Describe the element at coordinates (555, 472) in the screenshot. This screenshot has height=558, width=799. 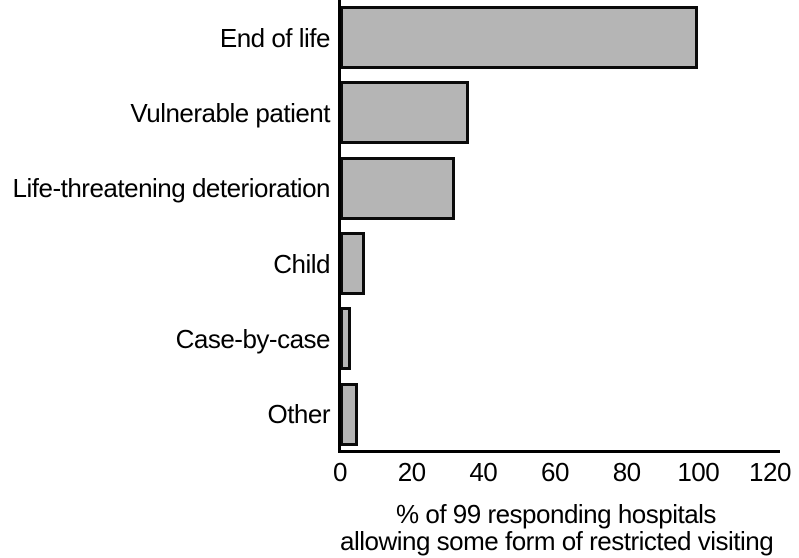
I see `x-tick-label: 60` at that location.